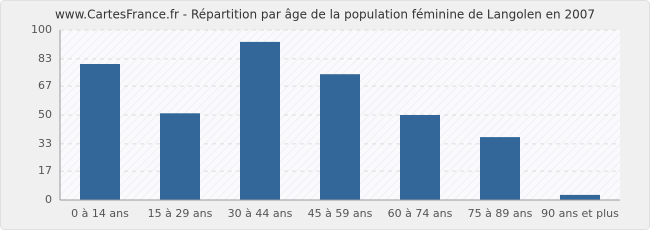 Image resolution: width=650 pixels, height=240 pixels. What do you see at coordinates (48, 199) in the screenshot?
I see `y-tick-label: 0` at bounding box center [48, 199].